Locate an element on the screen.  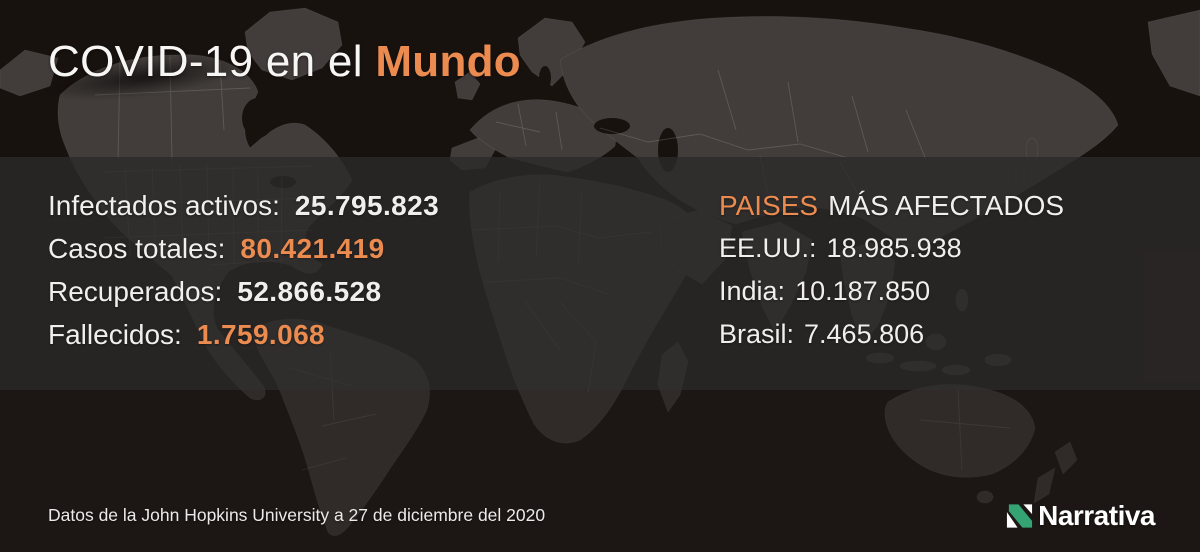
map-uk is located at coordinates (467, 86).